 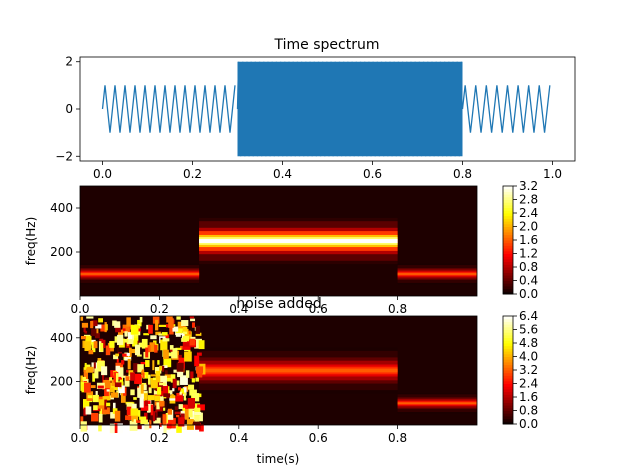 What do you see at coordinates (520, 370) in the screenshot?
I see `noise-colorbar: 0.00.81.62.43.24.04.85.66.4` at bounding box center [520, 370].